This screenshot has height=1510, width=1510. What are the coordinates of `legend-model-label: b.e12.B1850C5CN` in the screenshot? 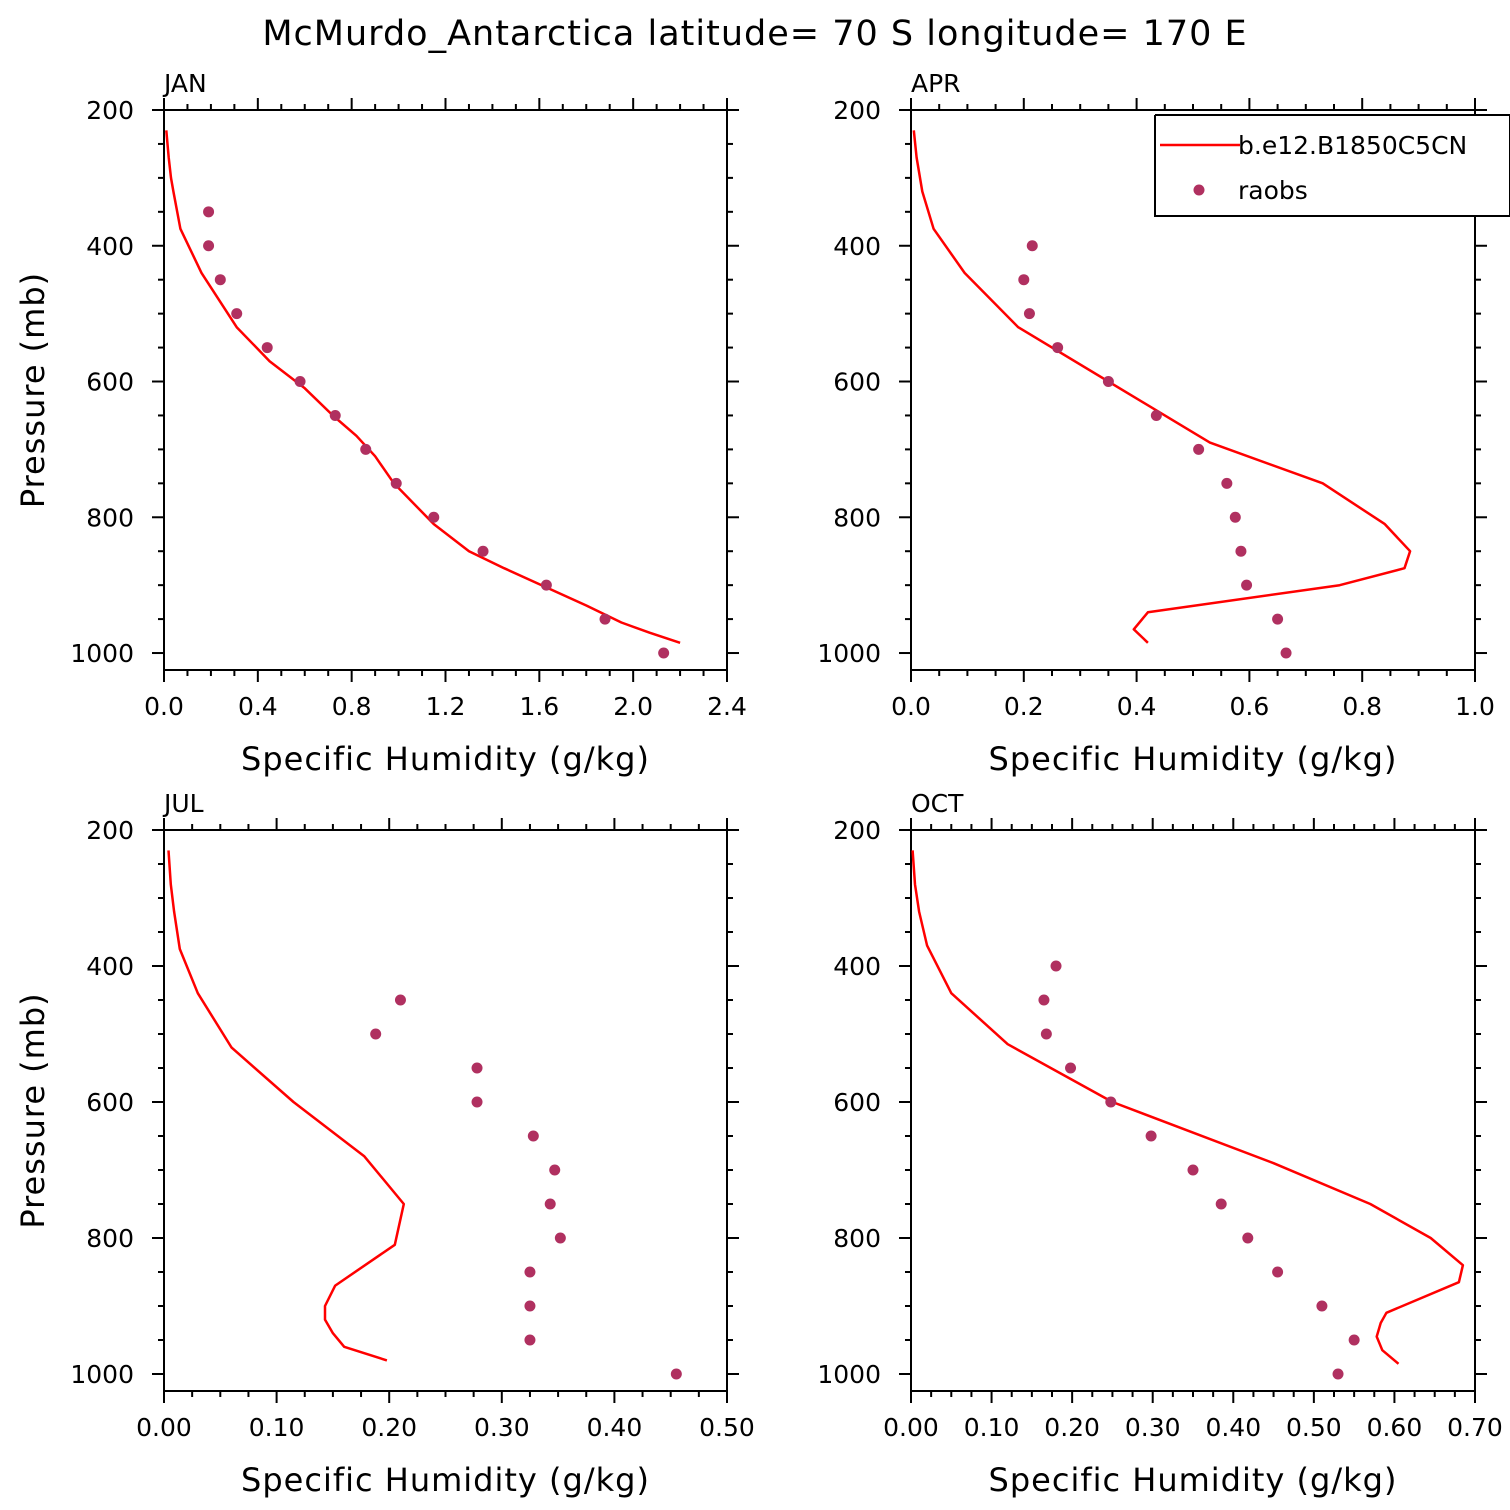 It's located at (1352, 145).